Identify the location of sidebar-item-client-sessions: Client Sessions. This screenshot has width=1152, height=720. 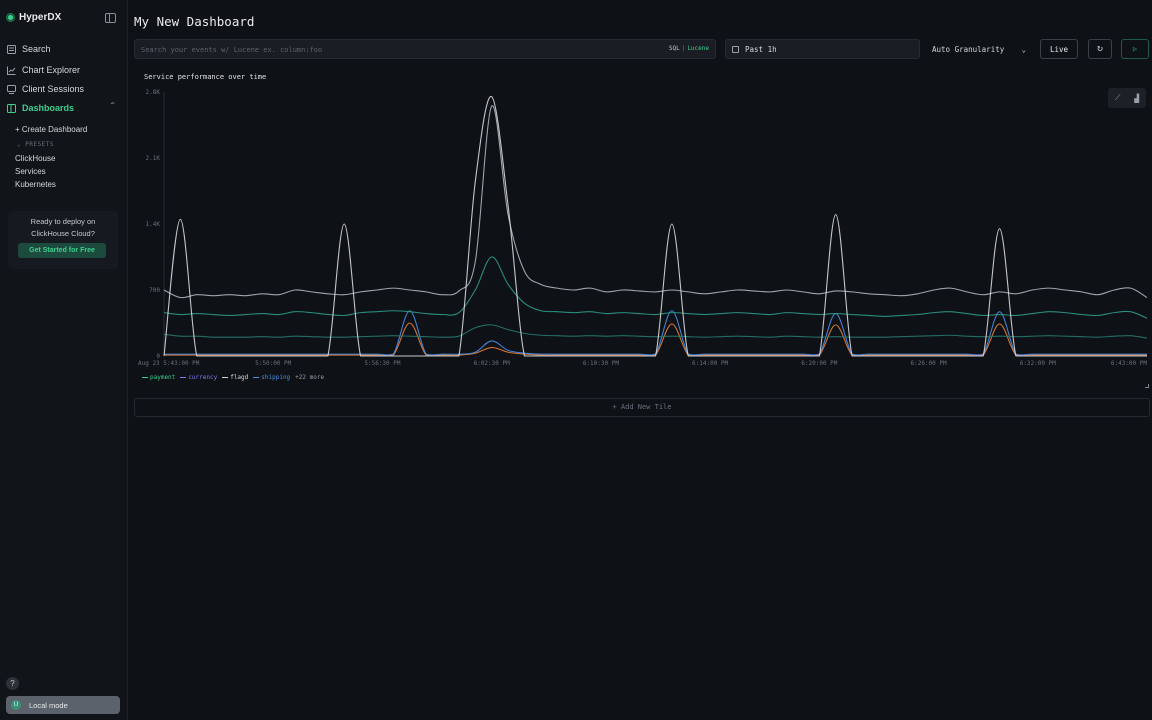
(62, 89).